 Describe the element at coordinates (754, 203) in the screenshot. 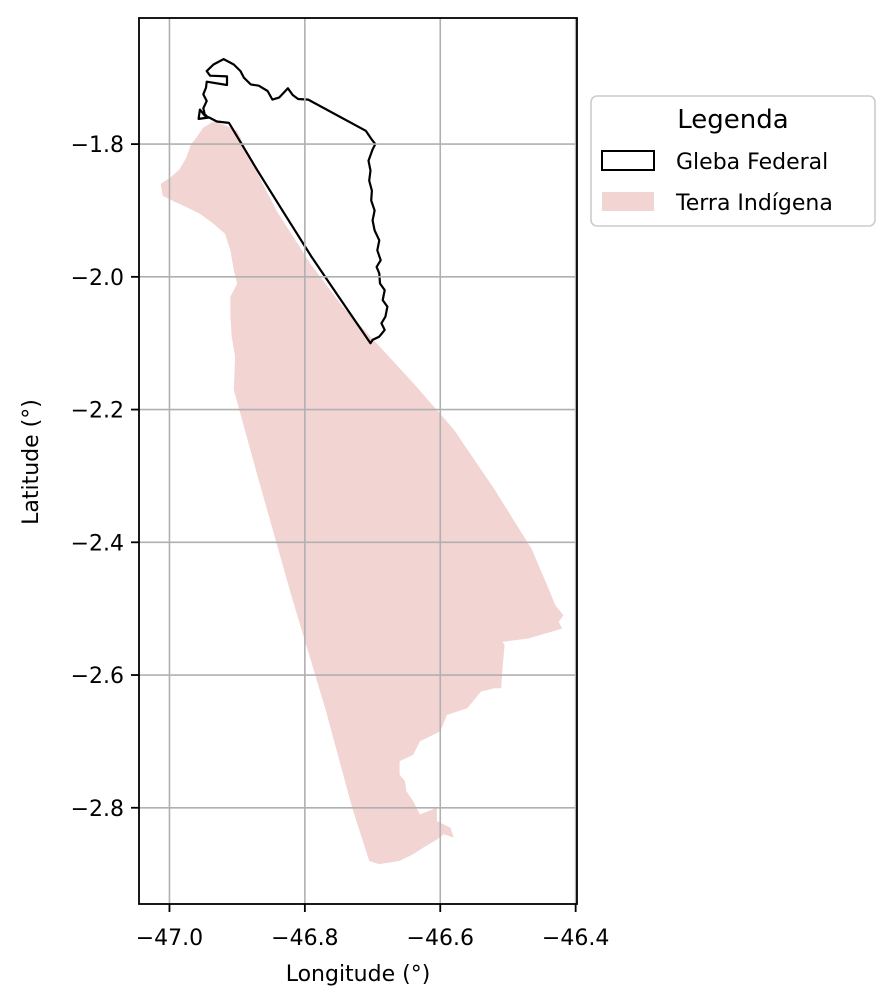

I see `legend-label-terra-indigena: Terra Indígena` at that location.